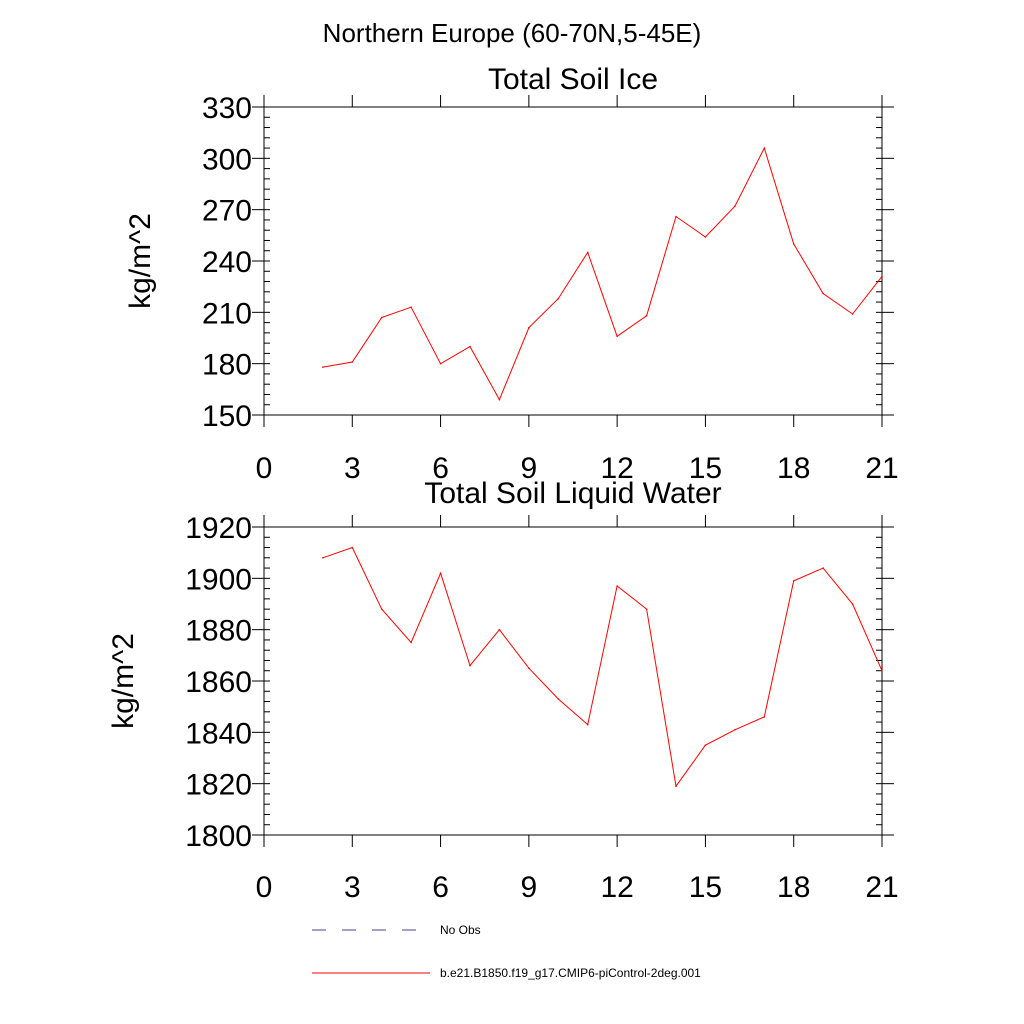 The width and height of the screenshot is (1024, 1024). I want to click on panel-title: Total Soil Ice, so click(573, 79).